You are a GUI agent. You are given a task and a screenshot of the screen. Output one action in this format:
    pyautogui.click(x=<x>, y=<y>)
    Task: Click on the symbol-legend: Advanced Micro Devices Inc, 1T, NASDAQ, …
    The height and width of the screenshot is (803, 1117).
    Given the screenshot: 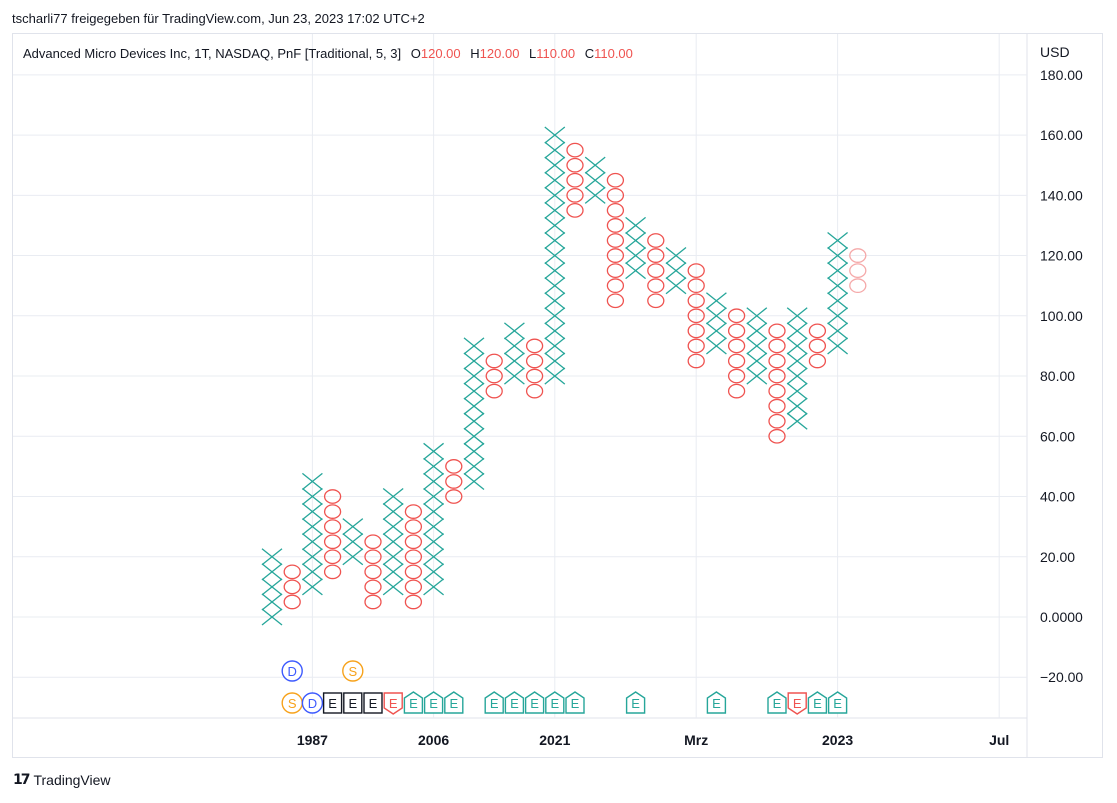 What is the action you would take?
    pyautogui.click(x=328, y=53)
    